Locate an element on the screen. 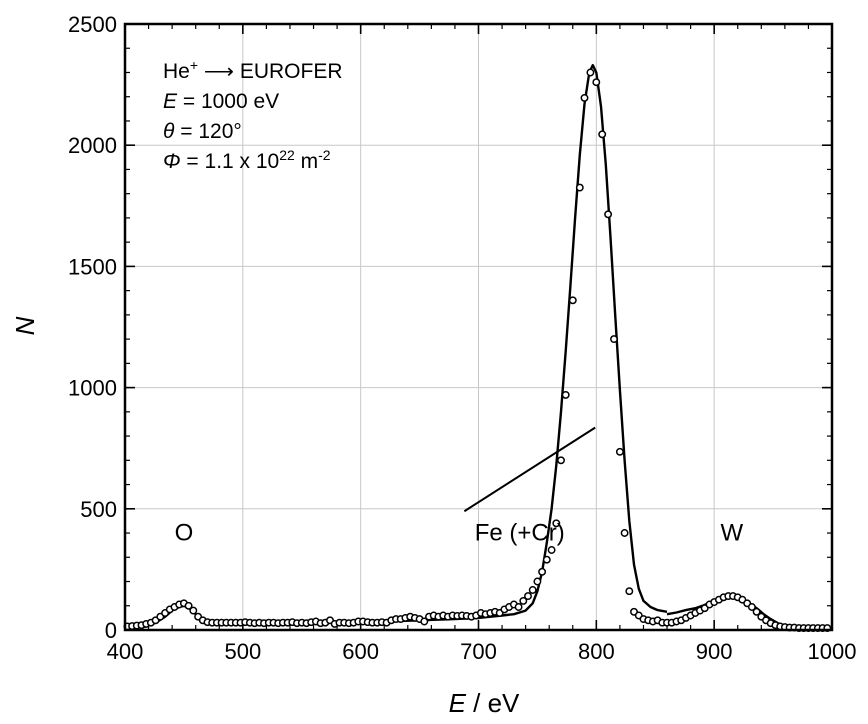 The width and height of the screenshot is (868, 724). info-energy-var: E is located at coordinates (170, 101).